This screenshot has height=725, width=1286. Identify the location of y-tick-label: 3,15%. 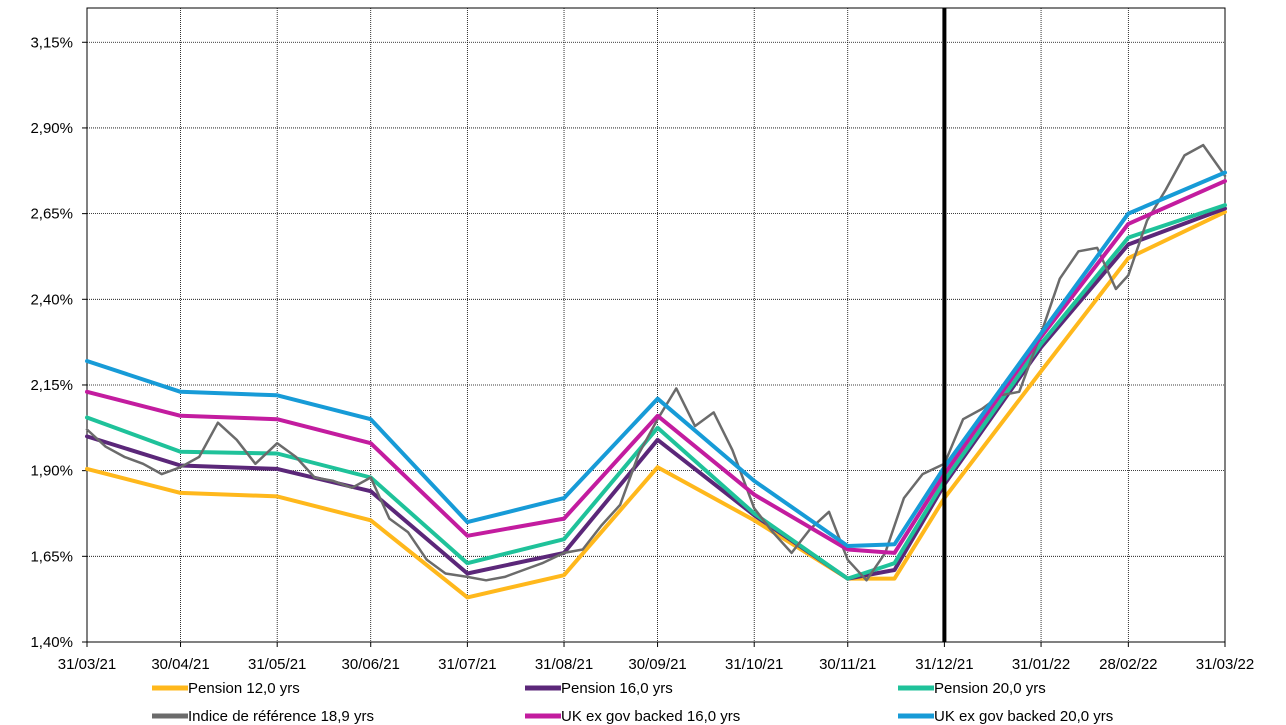
(51, 42).